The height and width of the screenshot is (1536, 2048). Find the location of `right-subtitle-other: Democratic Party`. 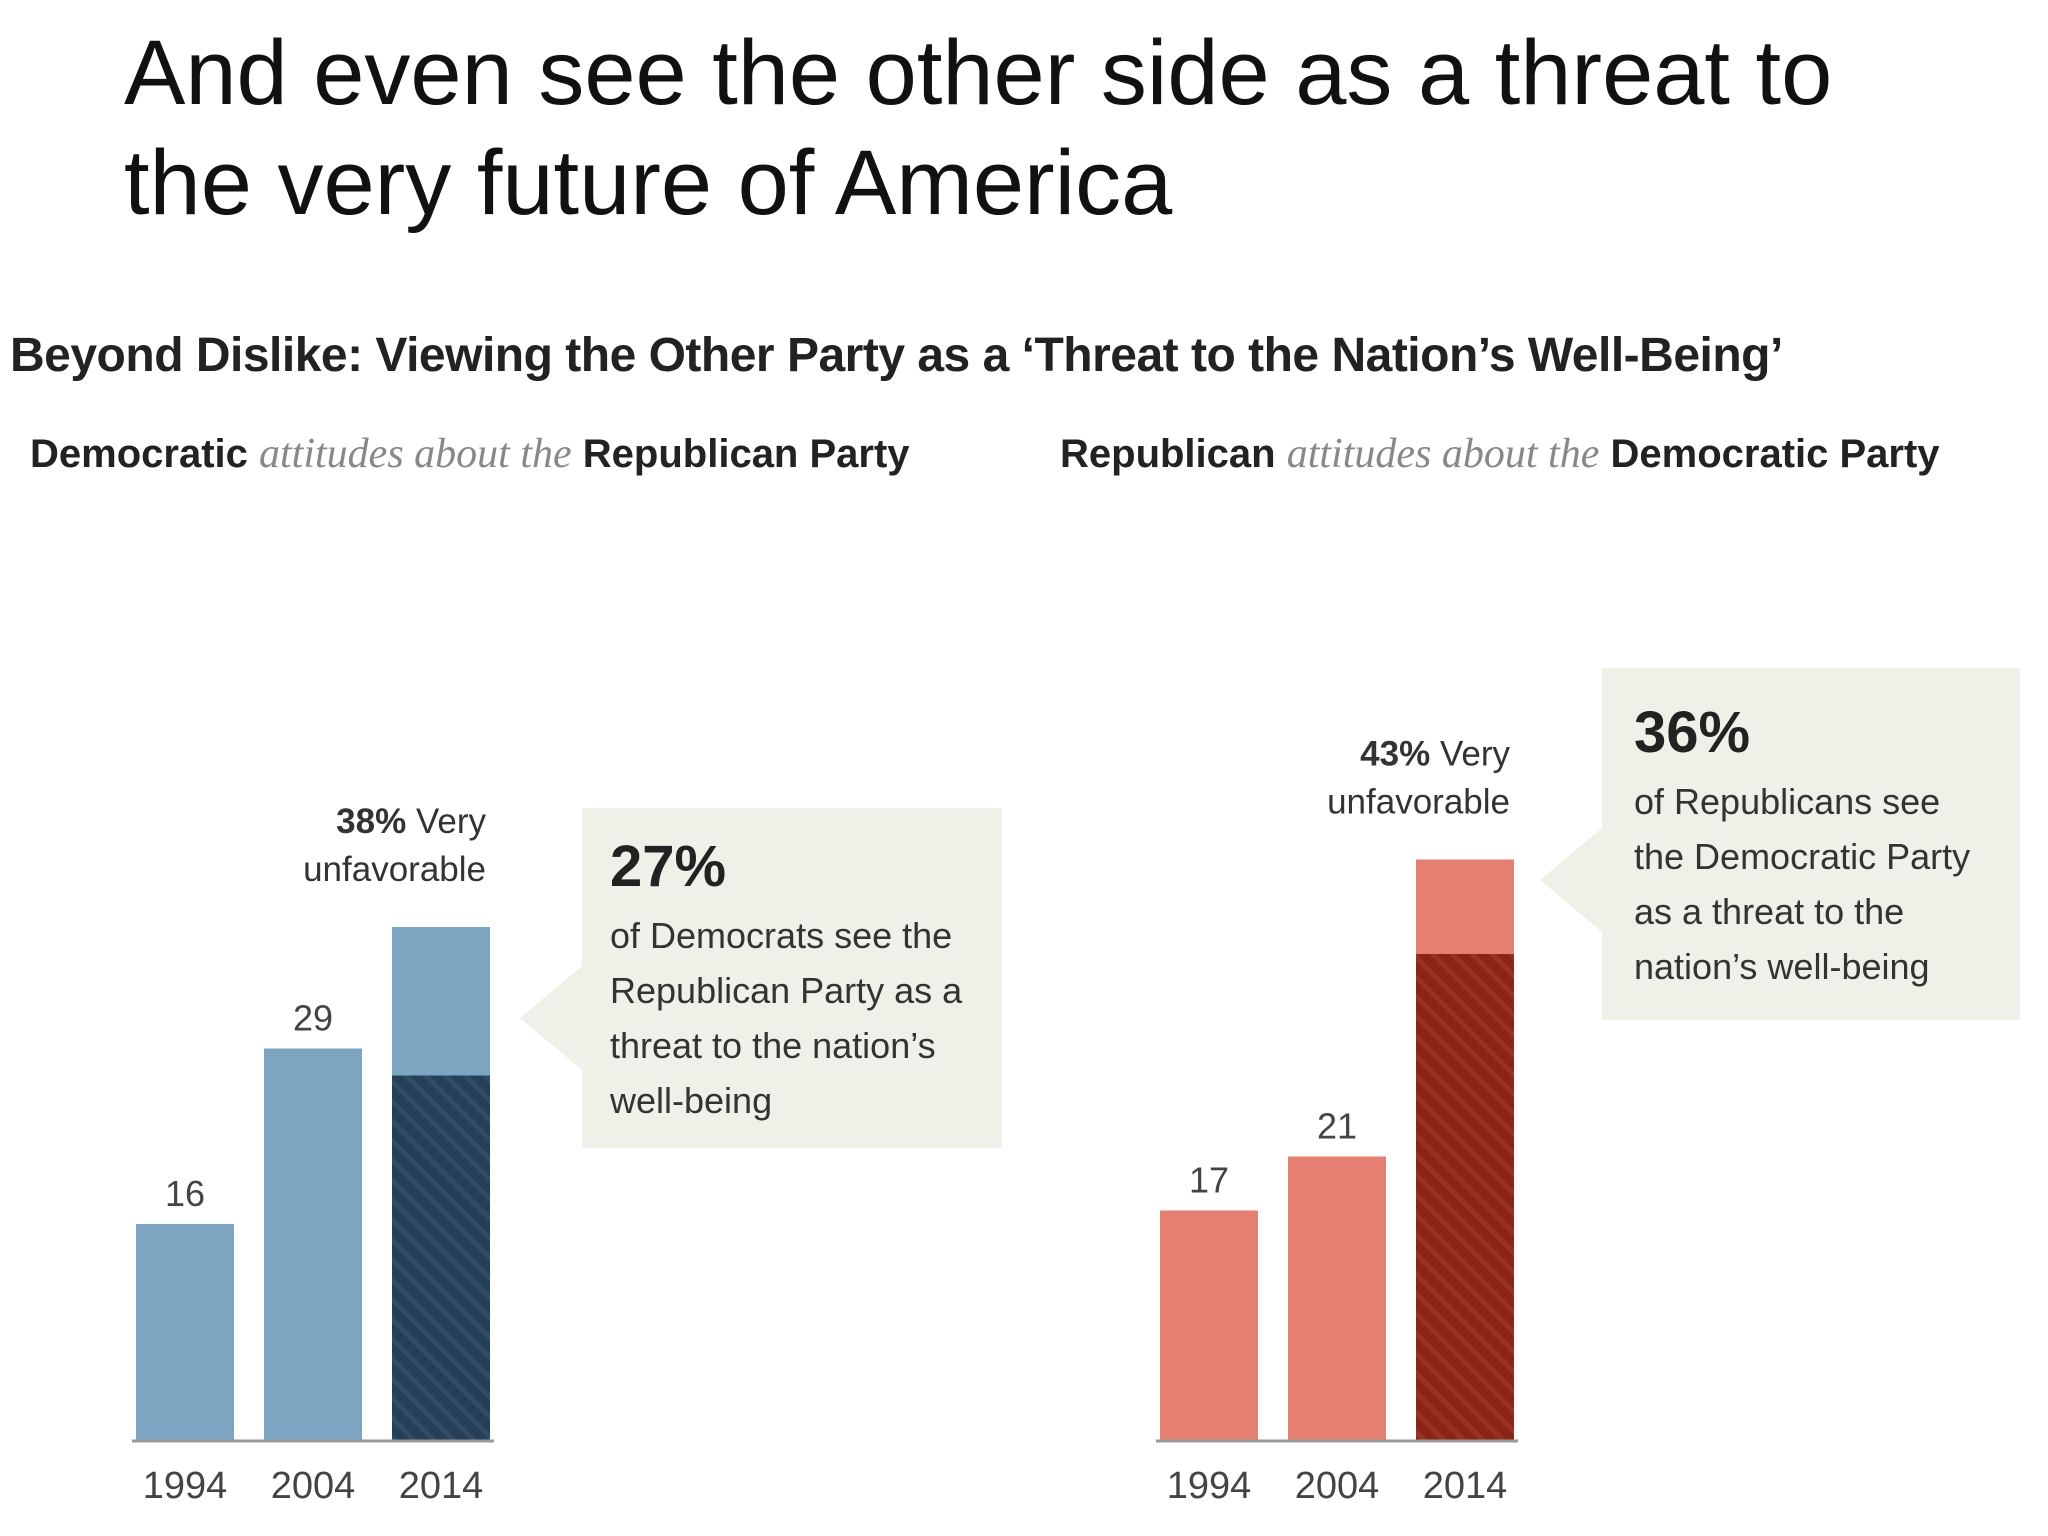

right-subtitle-other: Democratic Party is located at coordinates (1775, 454).